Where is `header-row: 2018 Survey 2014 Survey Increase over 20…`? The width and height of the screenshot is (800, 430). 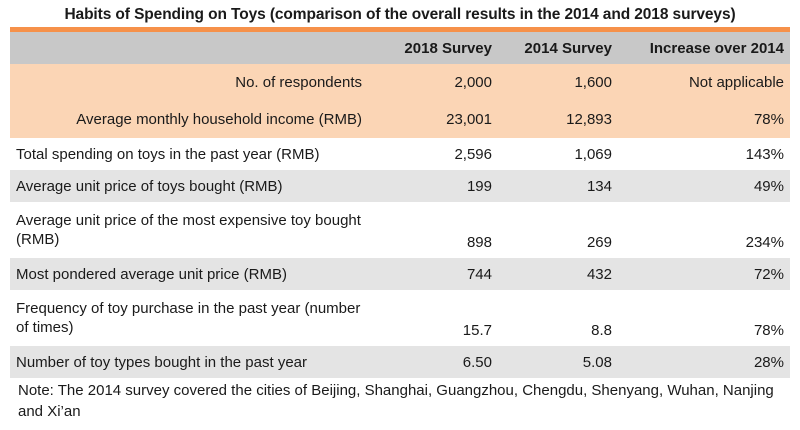
header-row: 2018 Survey 2014 Survey Increase over 20… is located at coordinates (400, 48).